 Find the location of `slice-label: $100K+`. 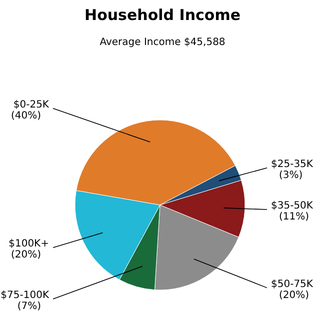

slice-label: $100K+ is located at coordinates (28, 244).